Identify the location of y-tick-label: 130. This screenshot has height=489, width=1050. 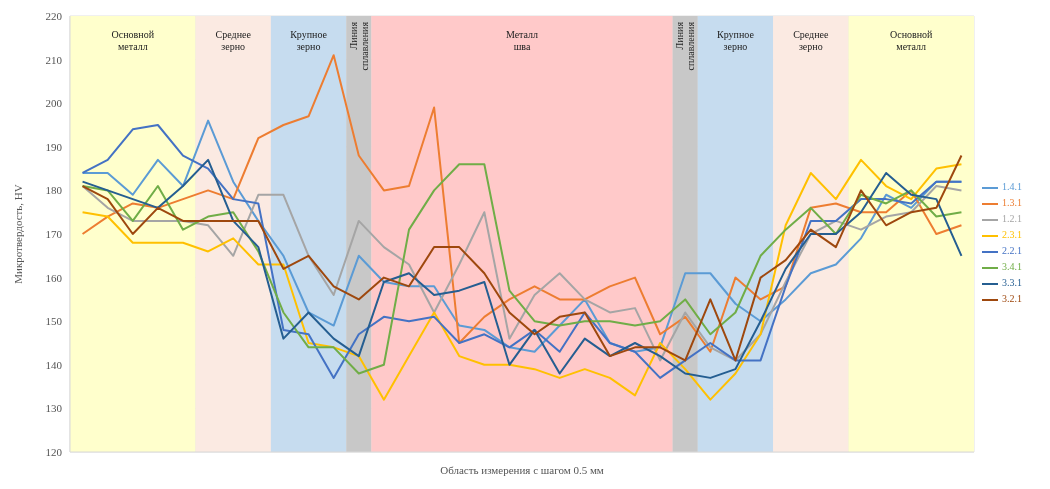
(54, 408).